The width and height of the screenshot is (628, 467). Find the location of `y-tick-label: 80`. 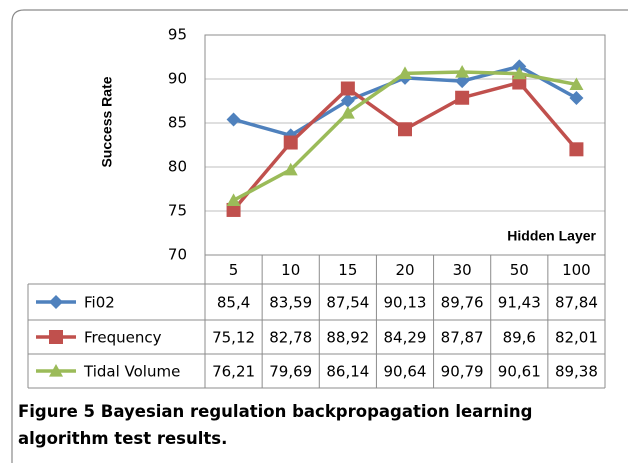

y-tick-label: 80 is located at coordinates (177, 167).